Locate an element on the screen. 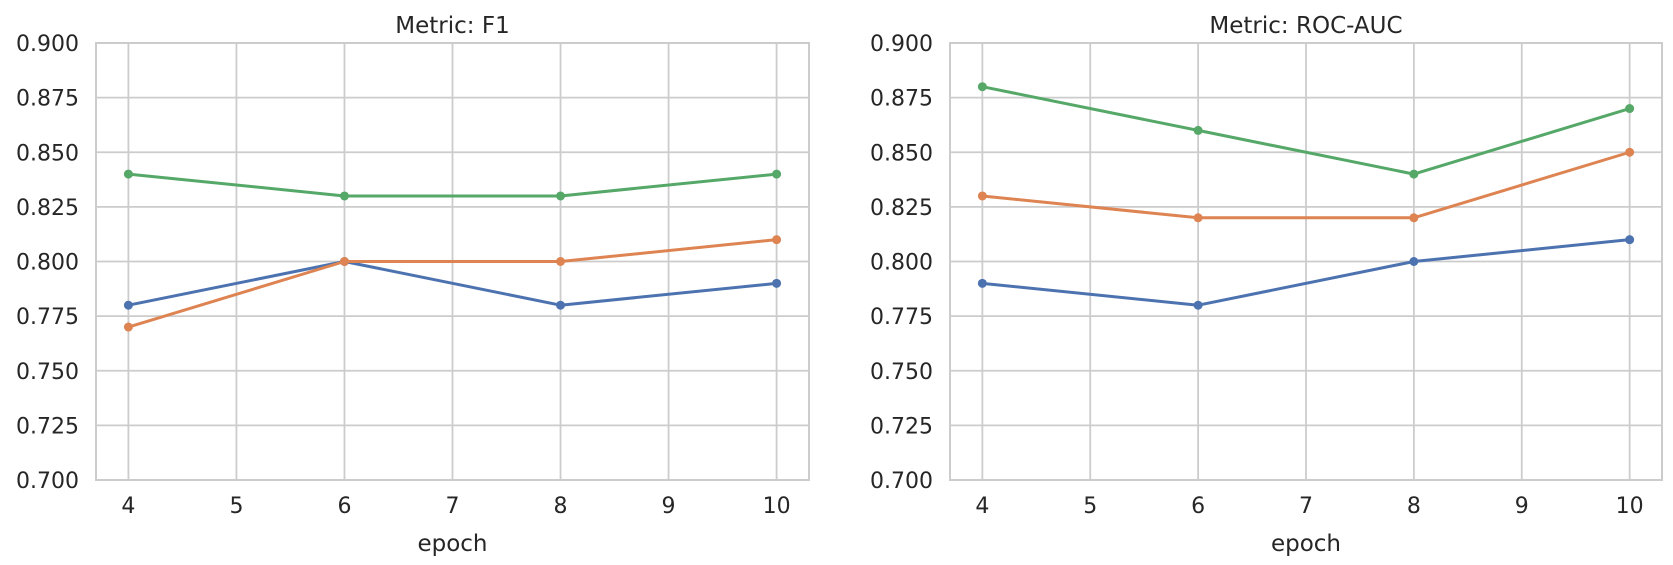  chart-title: Metric: F1 is located at coordinates (452, 26).